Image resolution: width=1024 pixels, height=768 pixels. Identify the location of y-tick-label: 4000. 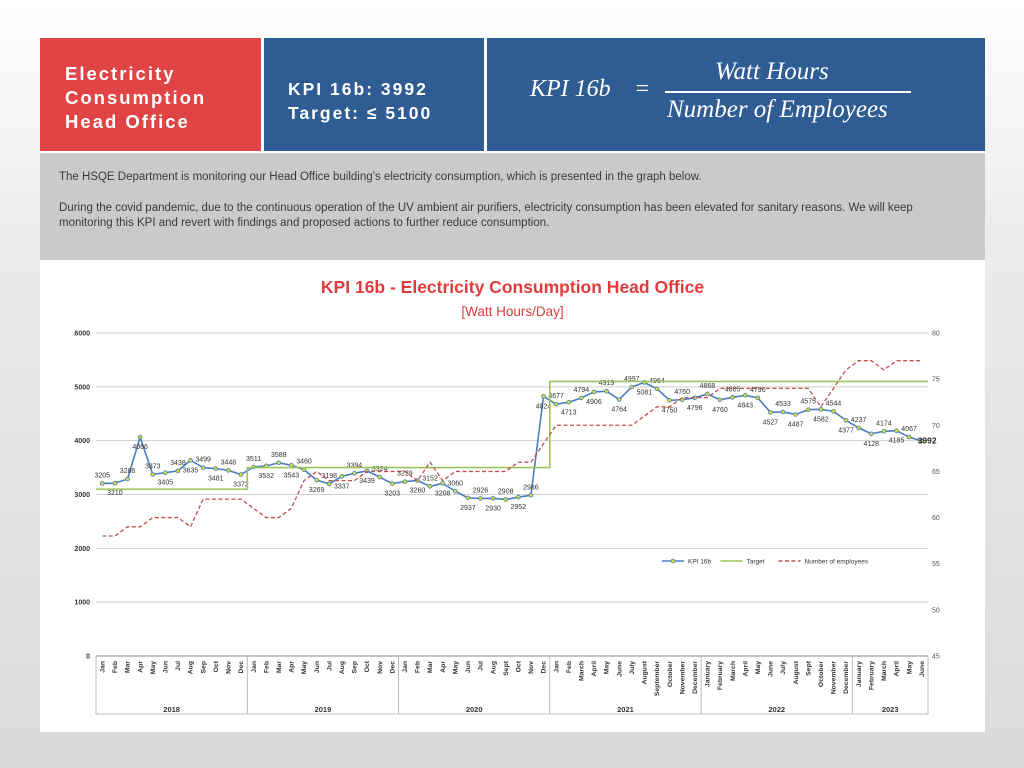
(82, 441).